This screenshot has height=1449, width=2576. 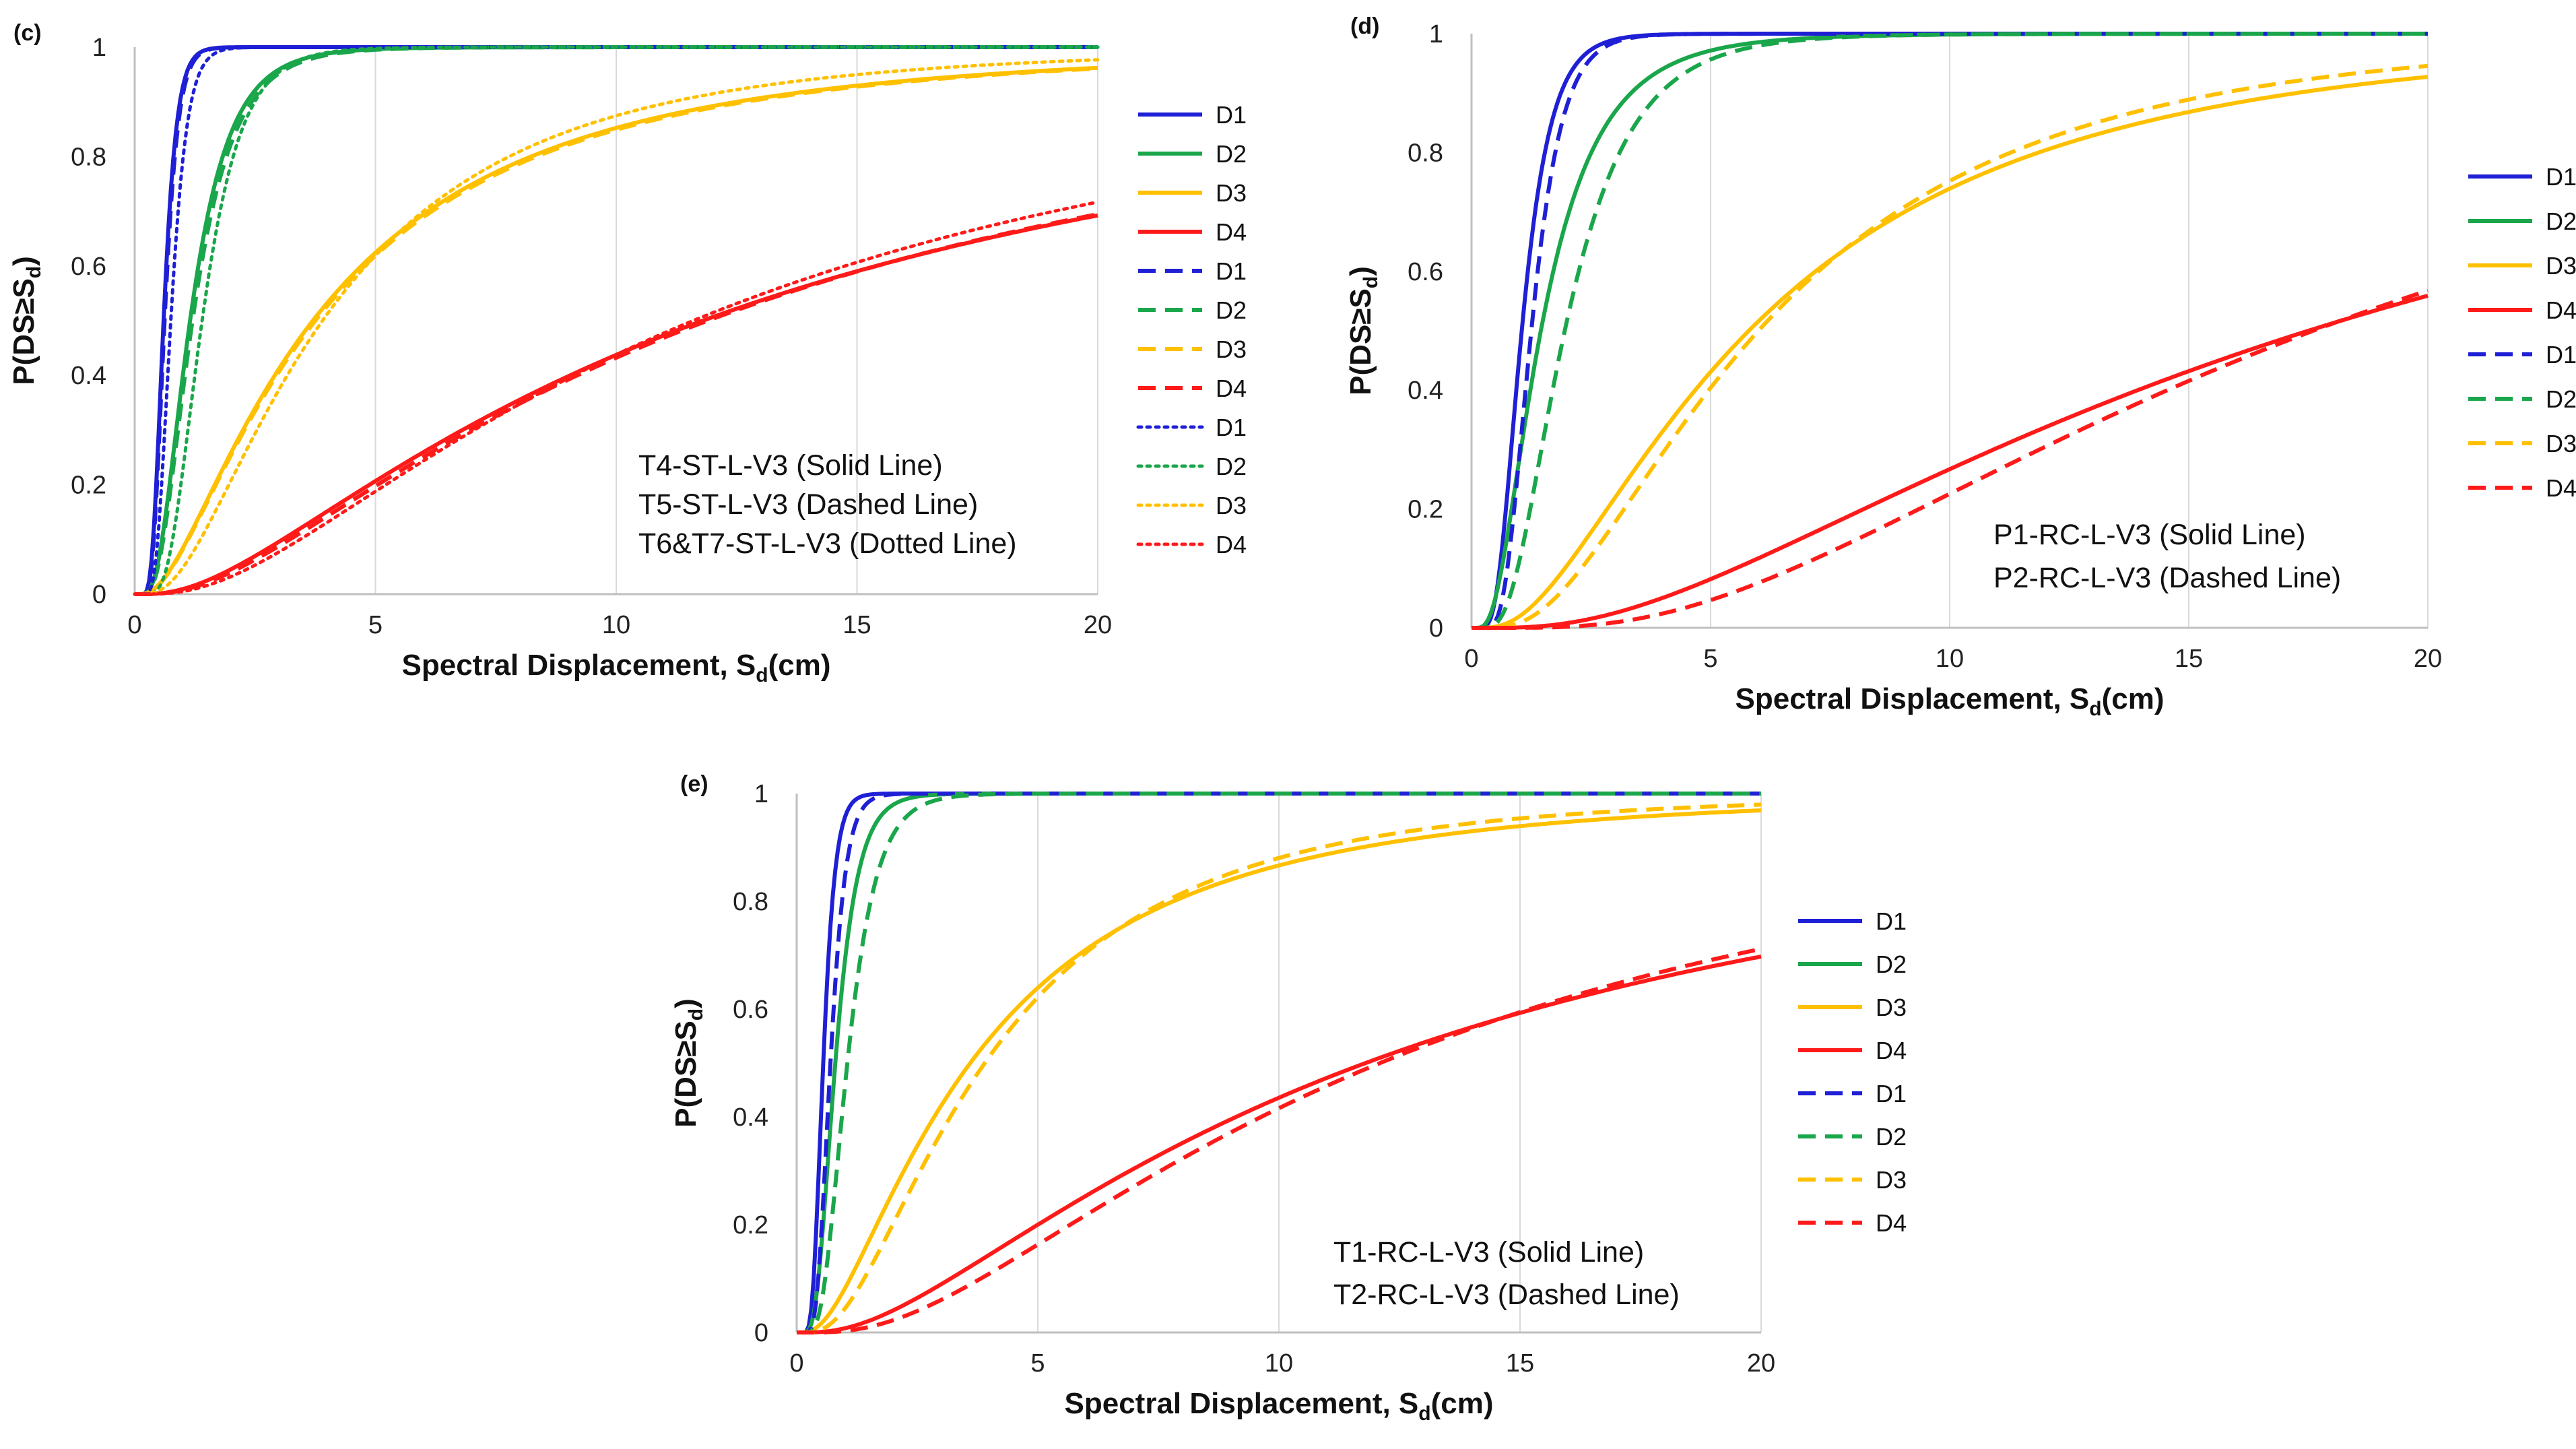 I want to click on series-line-d2-dotted, so click(x=616, y=321).